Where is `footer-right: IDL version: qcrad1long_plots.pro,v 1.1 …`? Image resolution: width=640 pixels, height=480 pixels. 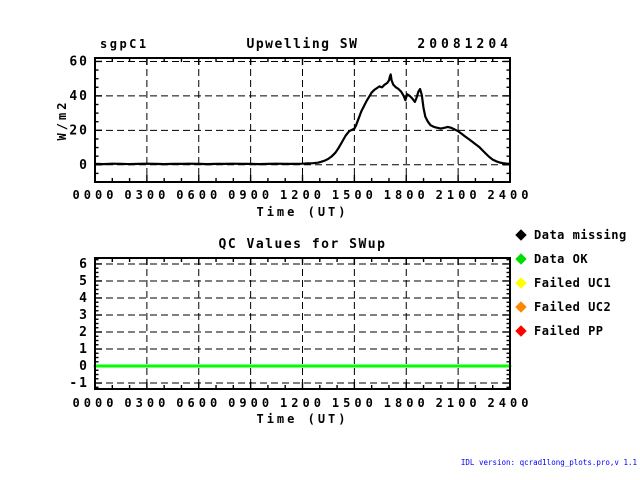 footer-right: IDL version: qcrad1long_plots.pro,v 1.1 … is located at coordinates (519, 460).